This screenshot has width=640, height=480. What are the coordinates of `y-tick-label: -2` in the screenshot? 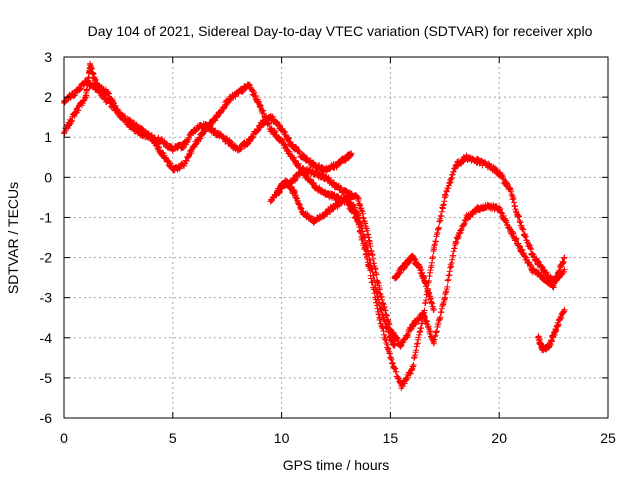 It's located at (46, 258).